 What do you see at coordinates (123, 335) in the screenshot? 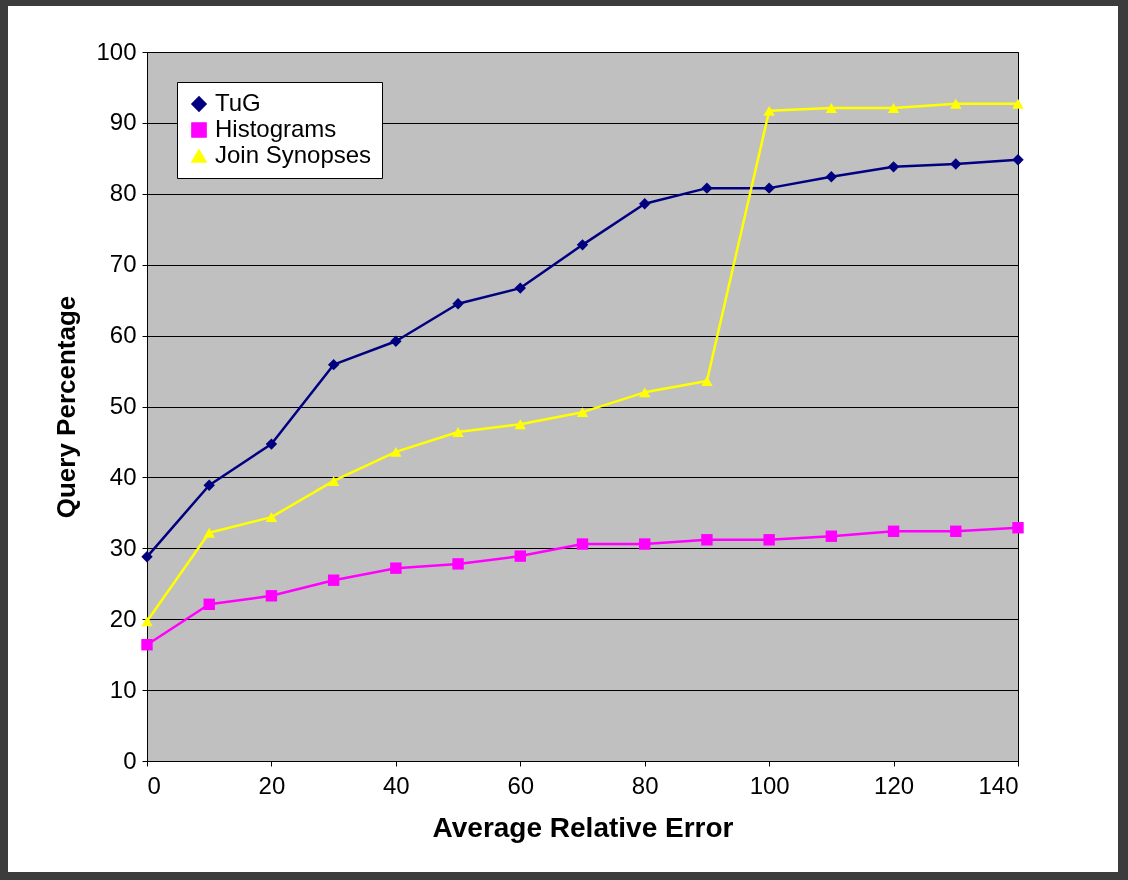
I see `y-tick-label: 60` at bounding box center [123, 335].